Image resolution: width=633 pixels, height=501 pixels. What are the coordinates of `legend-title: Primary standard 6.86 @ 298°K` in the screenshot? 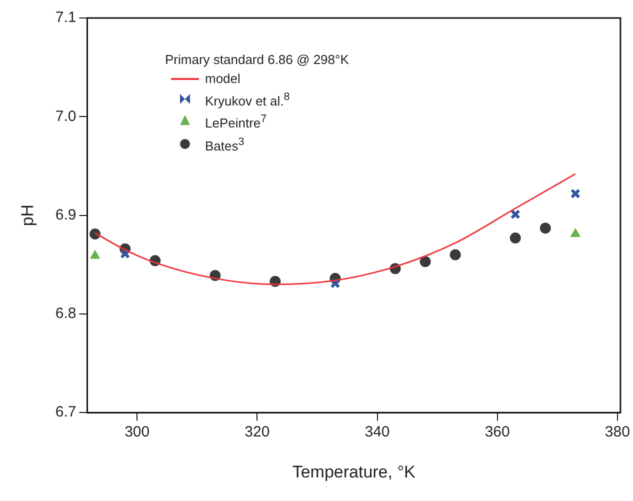 It's located at (257, 60).